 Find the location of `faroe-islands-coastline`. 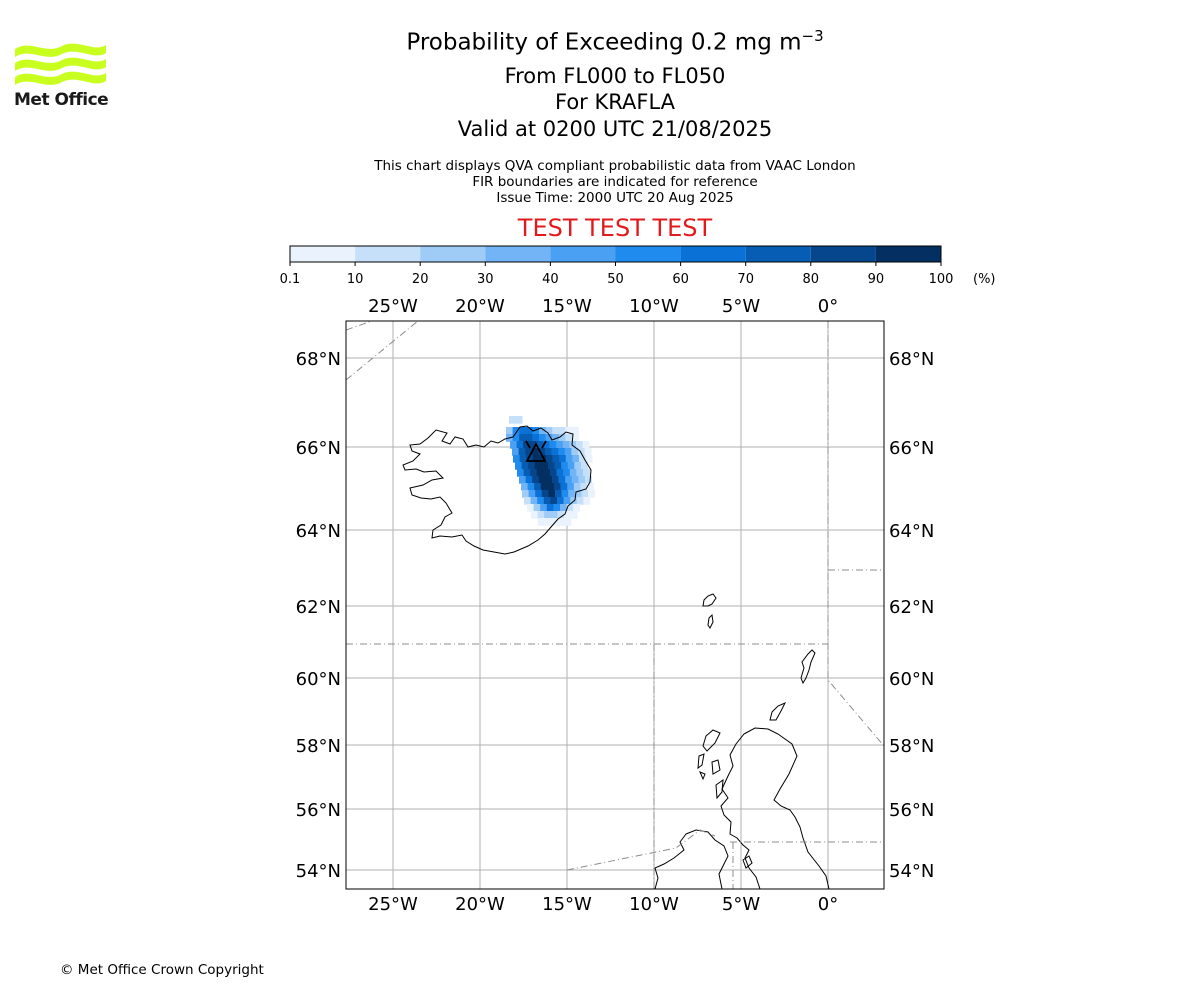

faroe-islands-coastline is located at coordinates (709, 611).